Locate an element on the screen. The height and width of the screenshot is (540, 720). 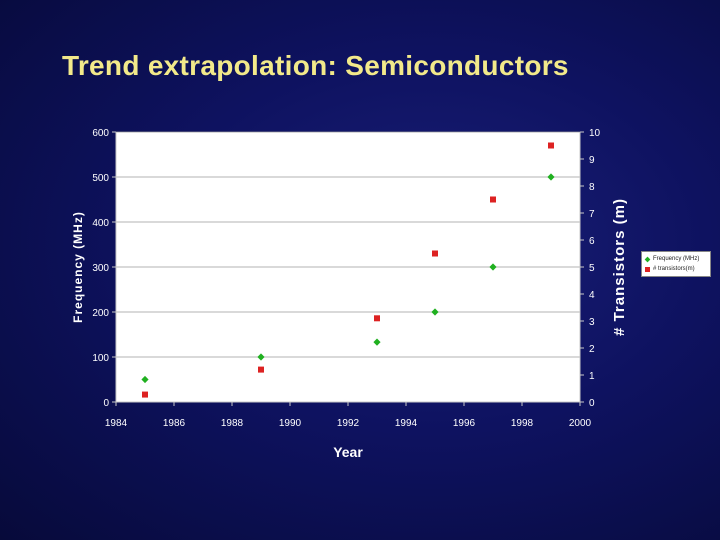
x-tick-label: 1992 is located at coordinates (348, 423).